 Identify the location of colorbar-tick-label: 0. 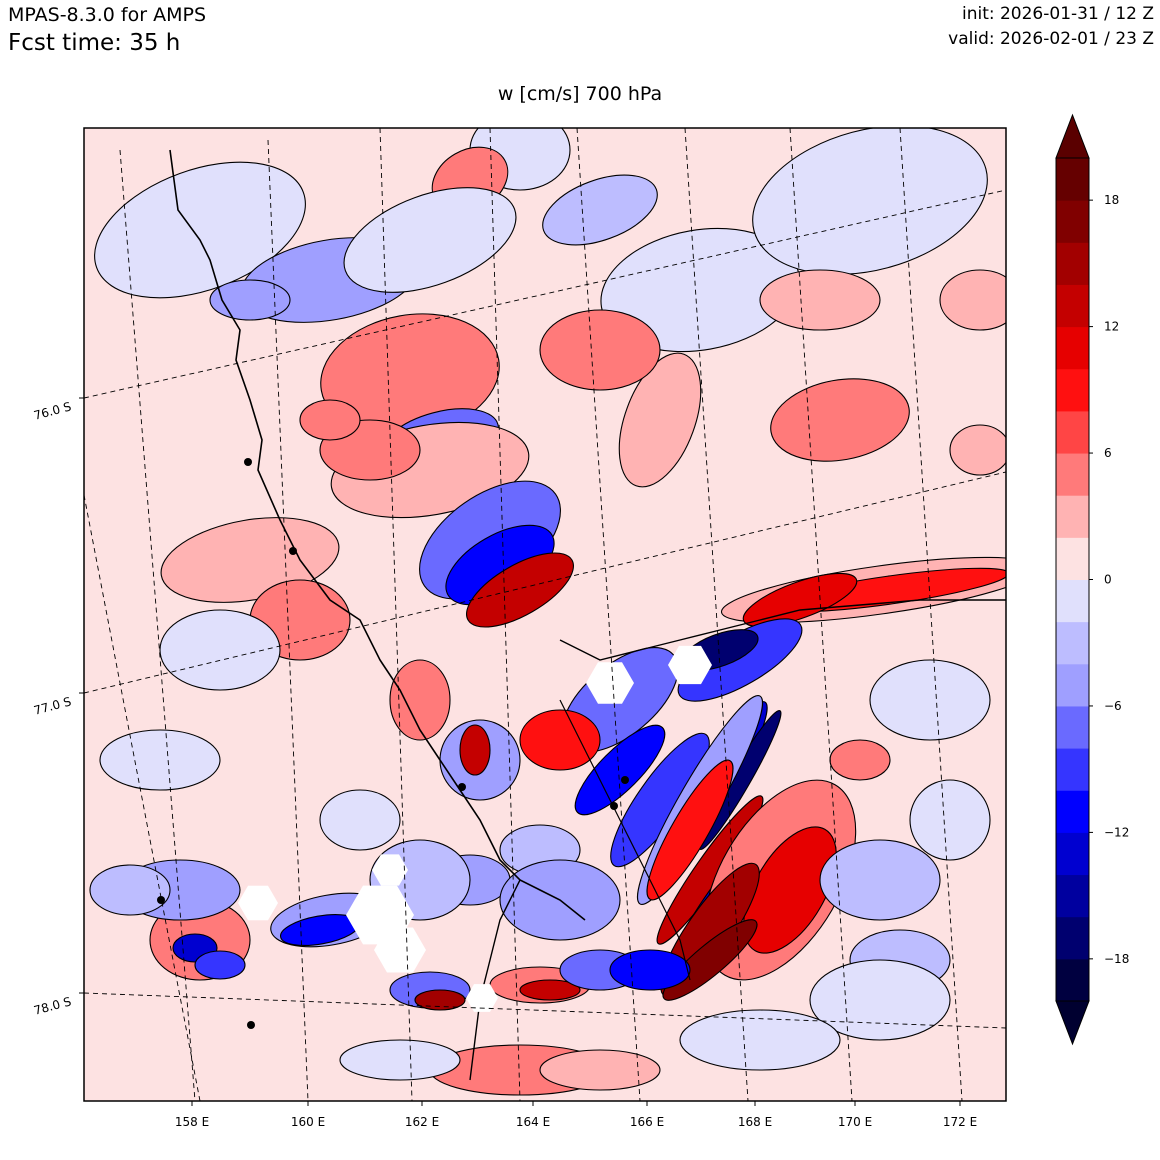
(1108, 580).